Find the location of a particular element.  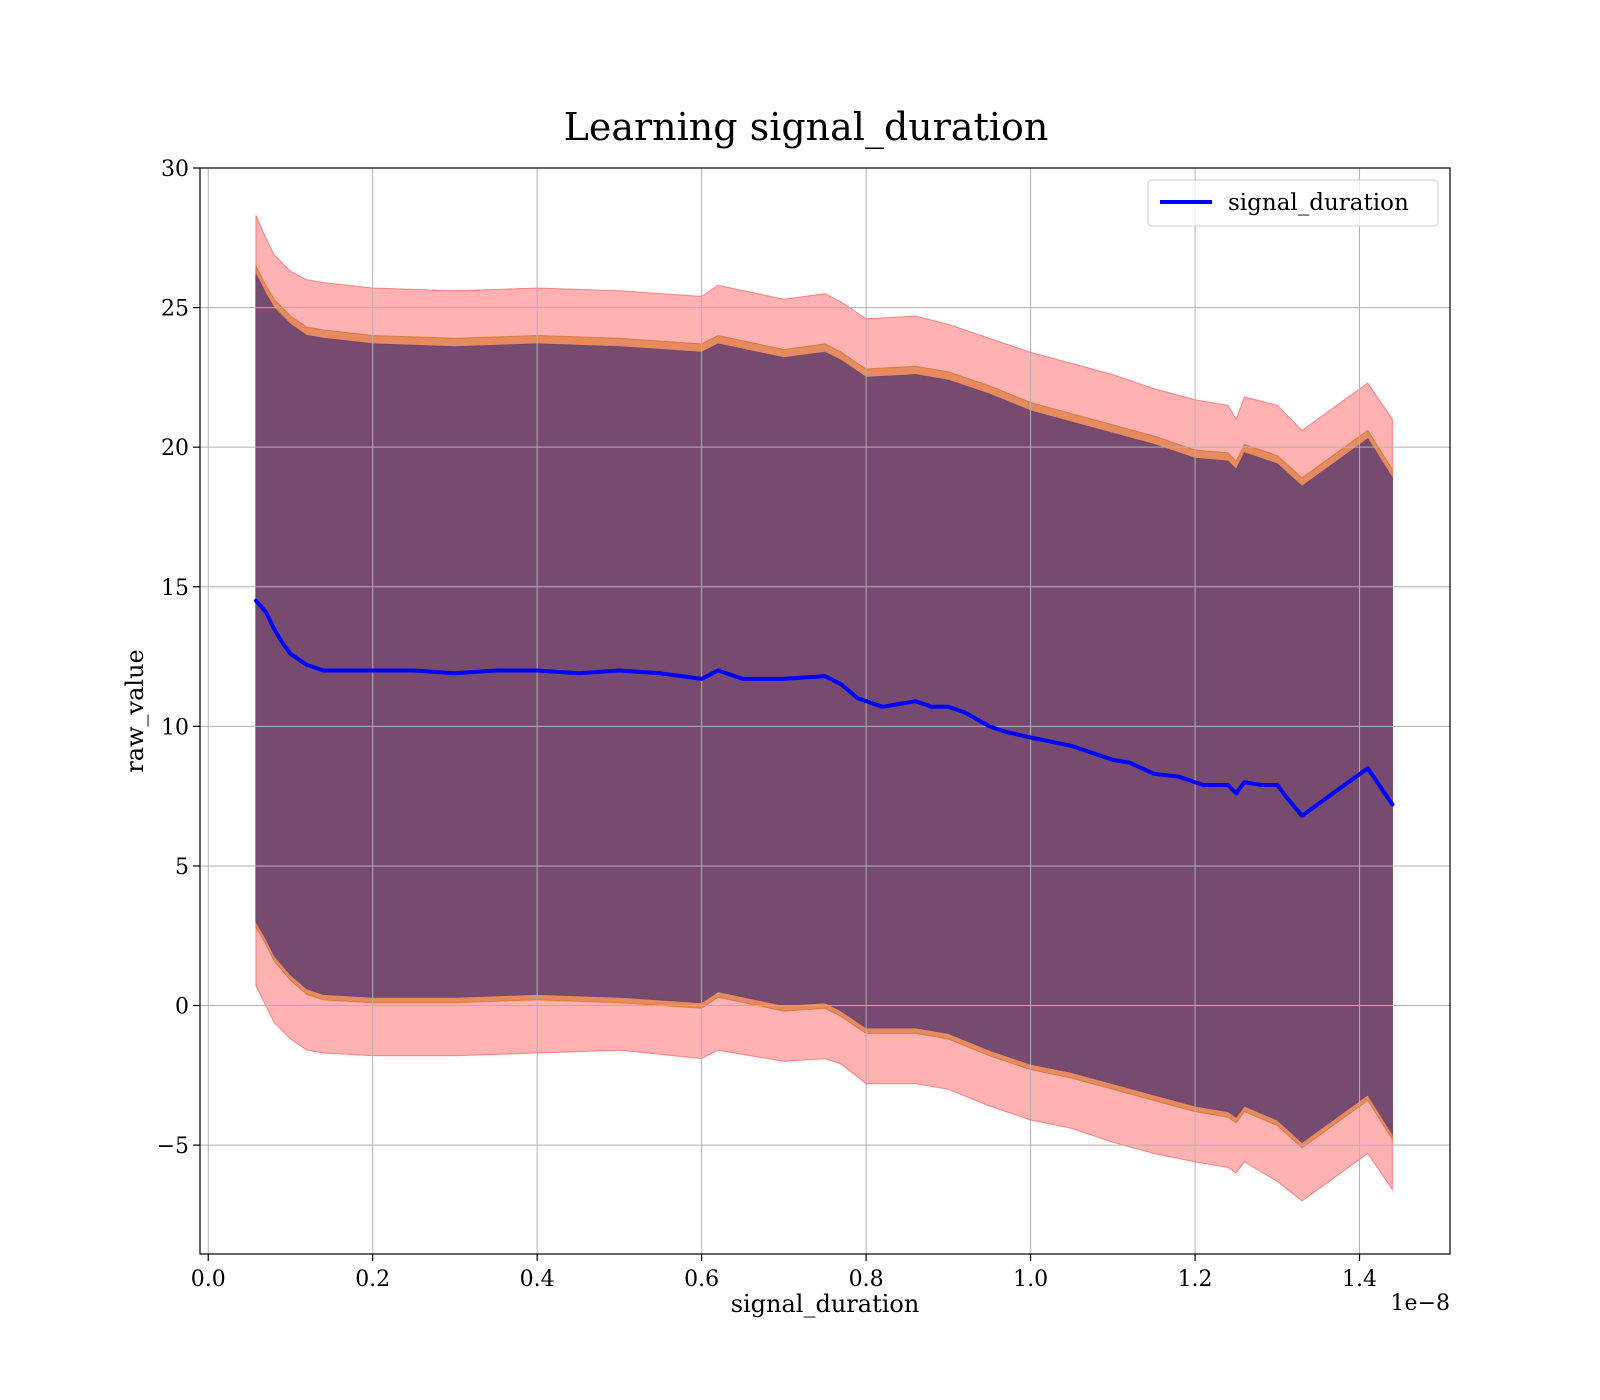

x-axis-offset-label: 1e−8 is located at coordinates (1420, 1303).